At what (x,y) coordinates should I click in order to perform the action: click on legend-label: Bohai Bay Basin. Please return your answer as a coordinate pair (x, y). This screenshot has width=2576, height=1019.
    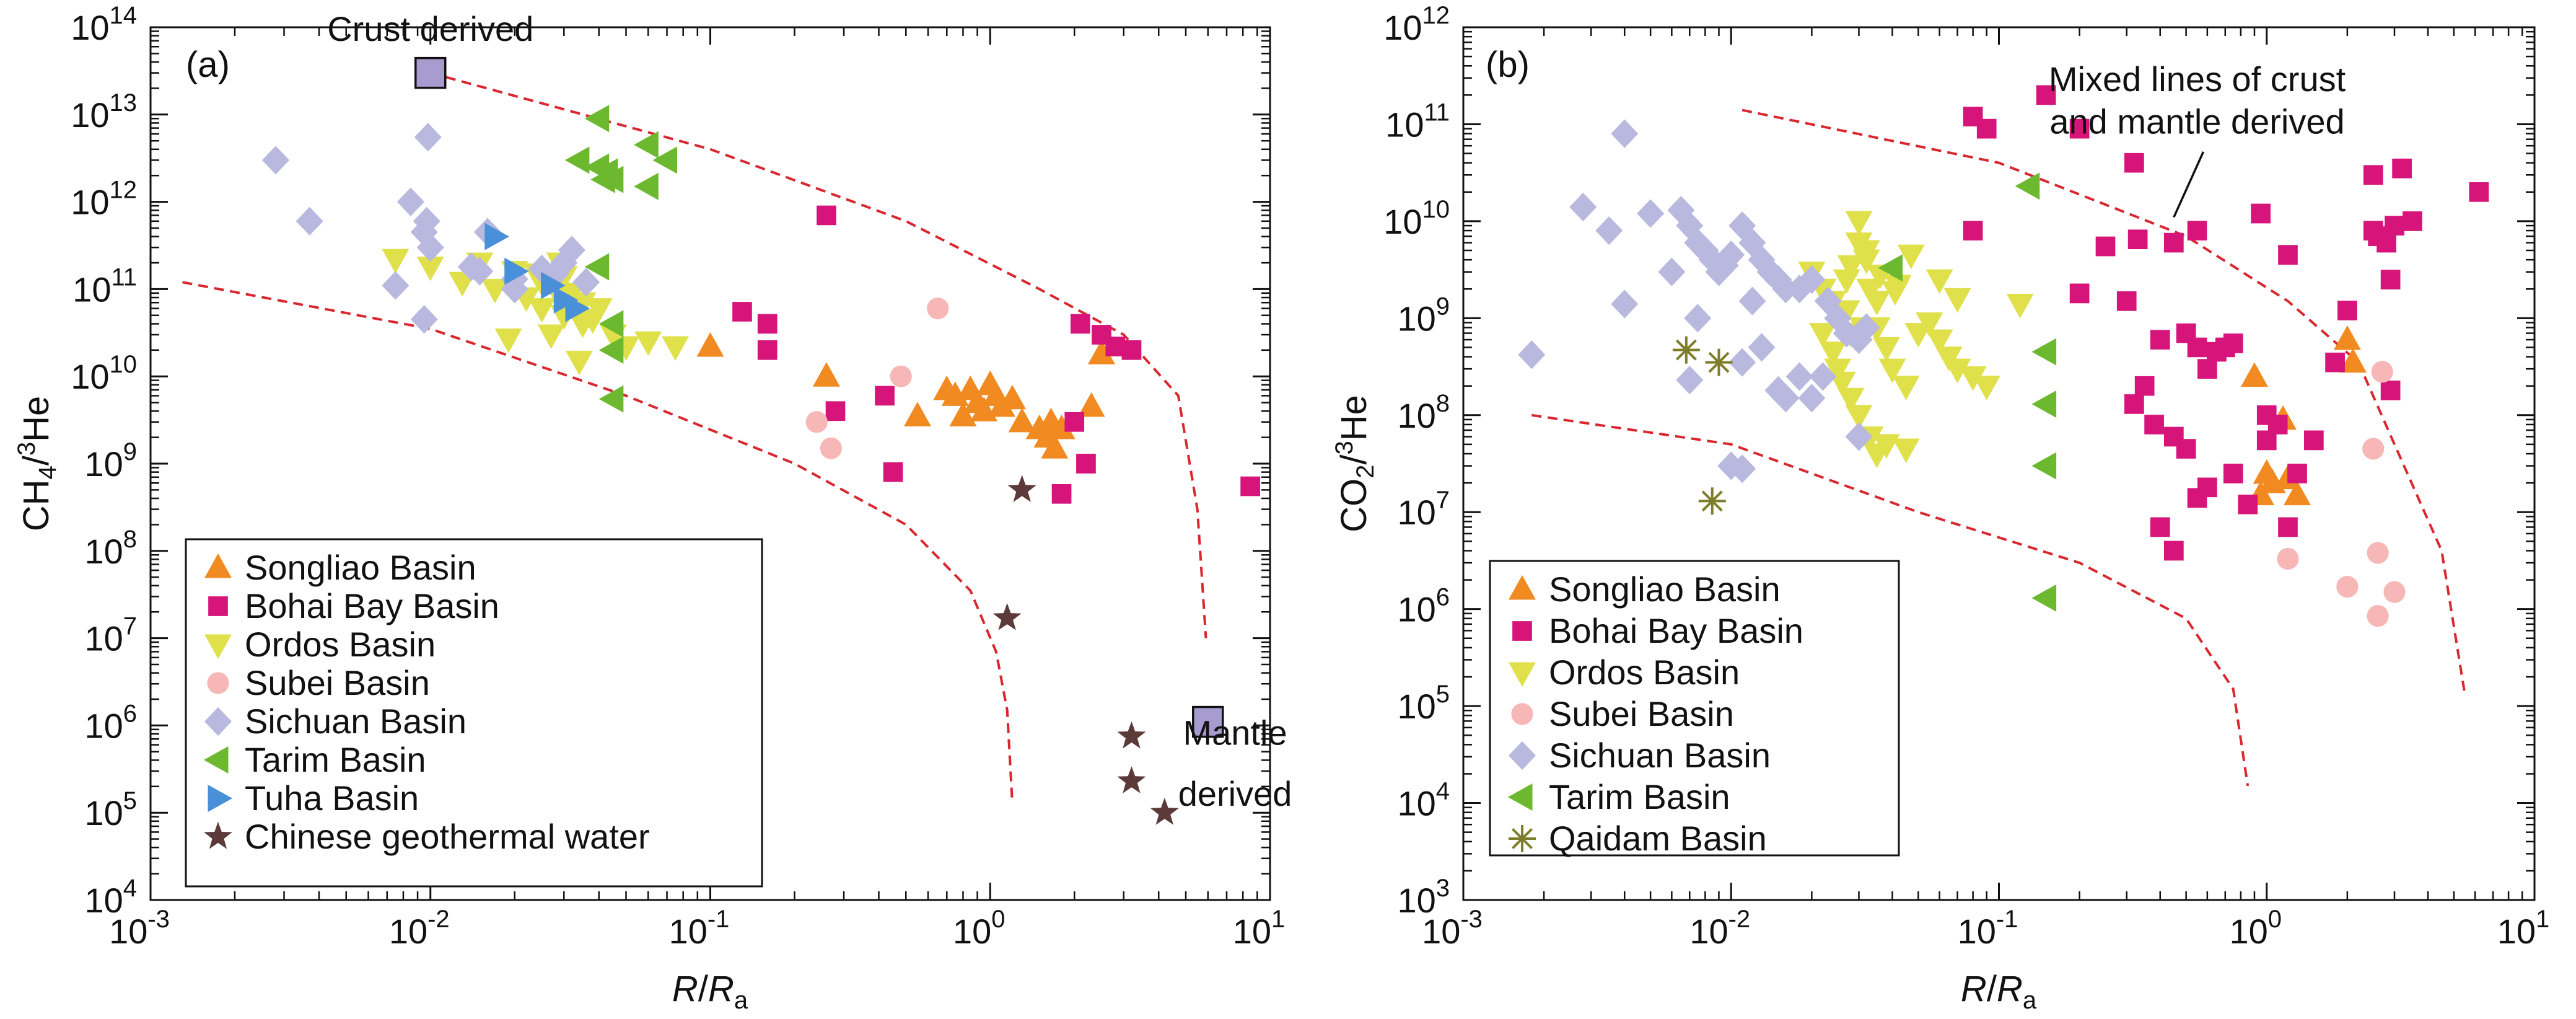
    Looking at the image, I should click on (372, 605).